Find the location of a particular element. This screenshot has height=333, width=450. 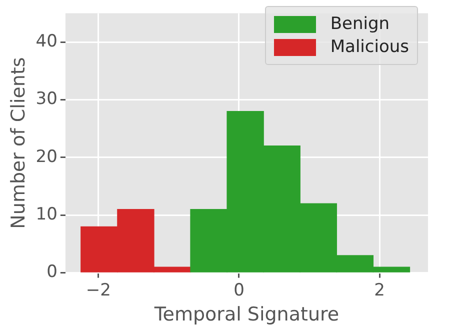

x-tick-label: 2 is located at coordinates (379, 290).